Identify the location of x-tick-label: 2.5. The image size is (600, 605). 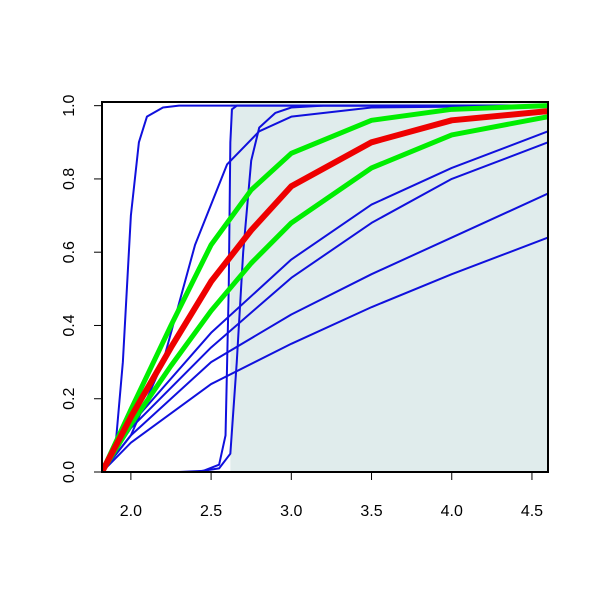
(211, 511).